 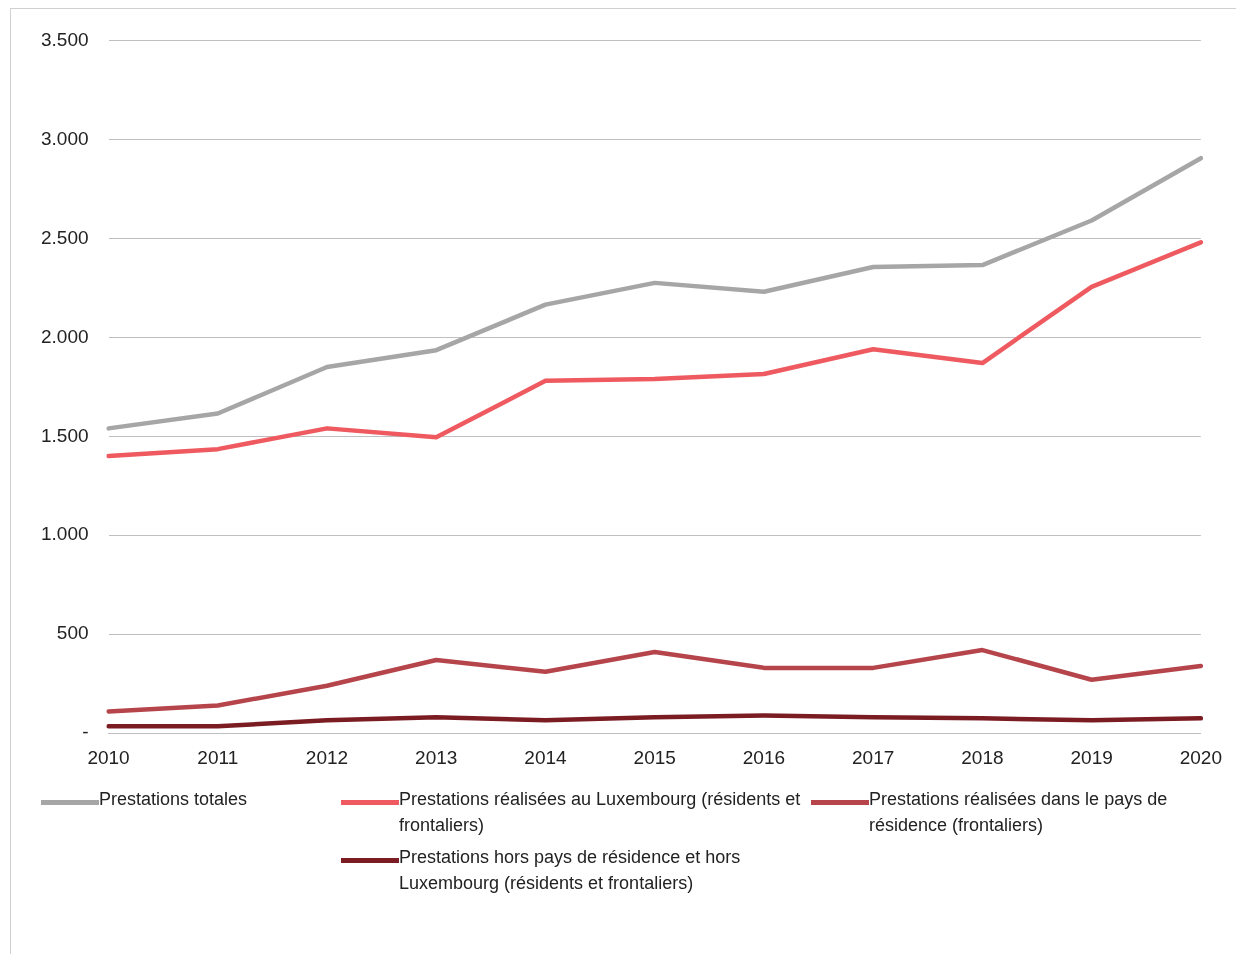 What do you see at coordinates (436, 757) in the screenshot?
I see `x-tick-label: 2013` at bounding box center [436, 757].